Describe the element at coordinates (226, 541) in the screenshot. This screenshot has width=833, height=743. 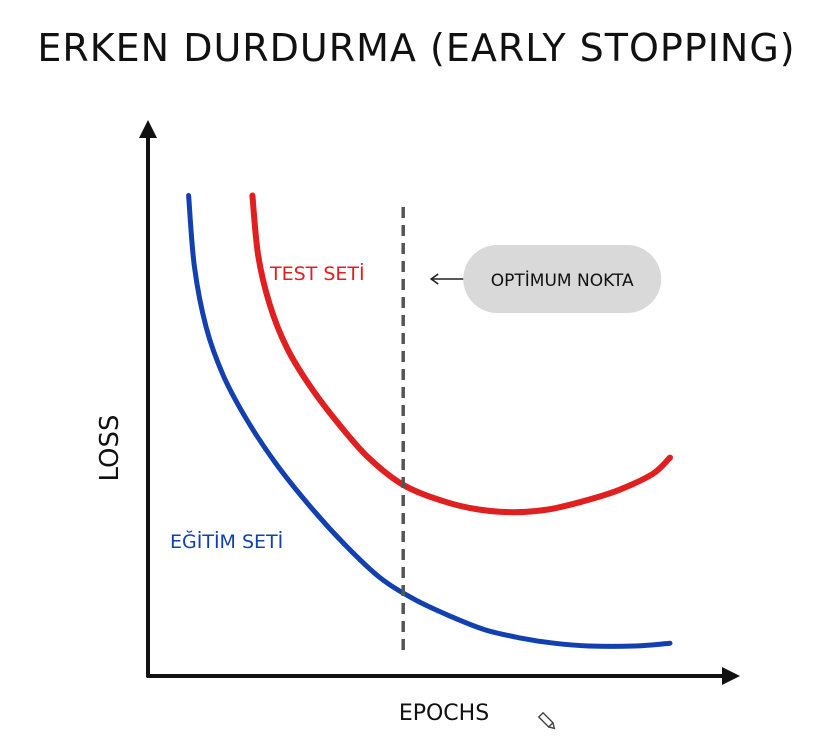
I see `training-set-label: EĞİTİM SETİ` at that location.